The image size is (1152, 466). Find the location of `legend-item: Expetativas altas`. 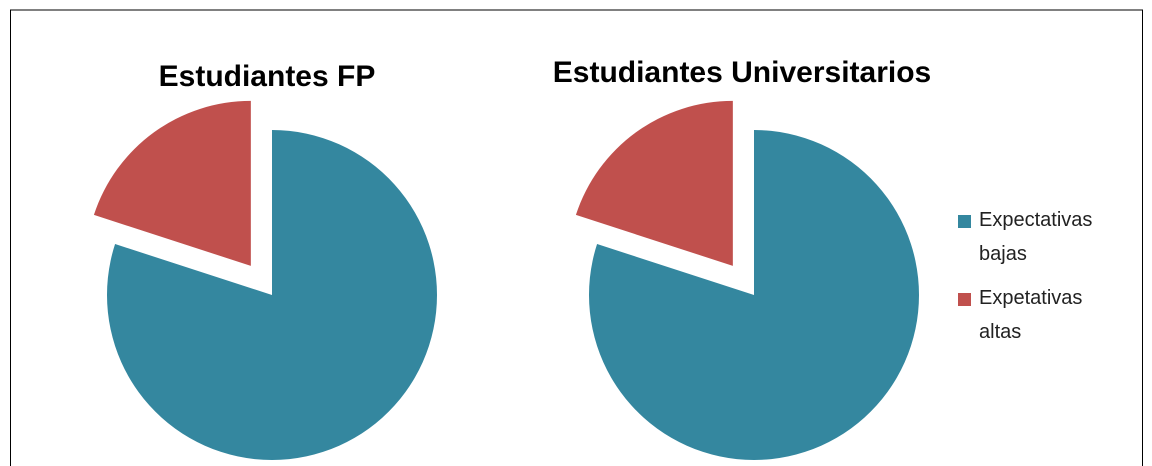

legend-item: Expetativas altas is located at coordinates (1038, 315).